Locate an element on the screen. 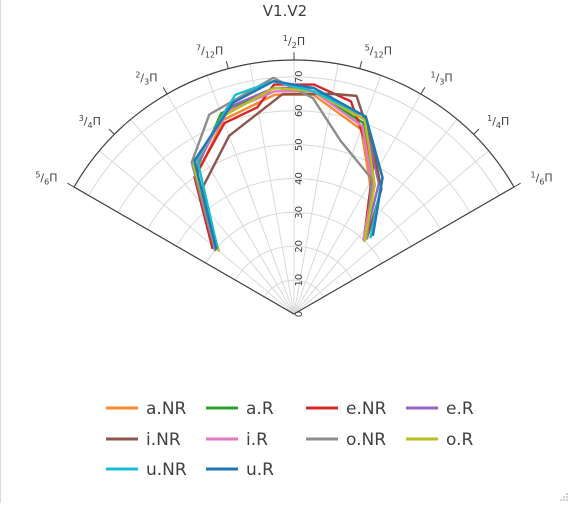 The width and height of the screenshot is (570, 507). series-line-i-nr is located at coordinates (292, 172).